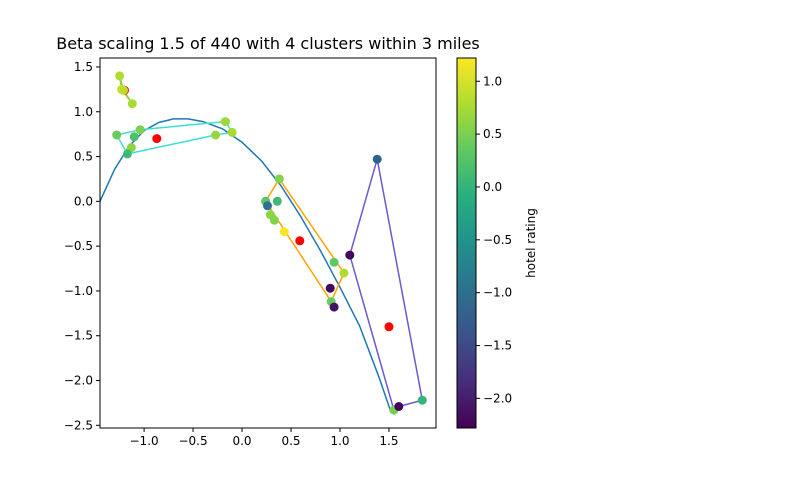  Describe the element at coordinates (83, 201) in the screenshot. I see `y-tick-label: 0.0` at that location.